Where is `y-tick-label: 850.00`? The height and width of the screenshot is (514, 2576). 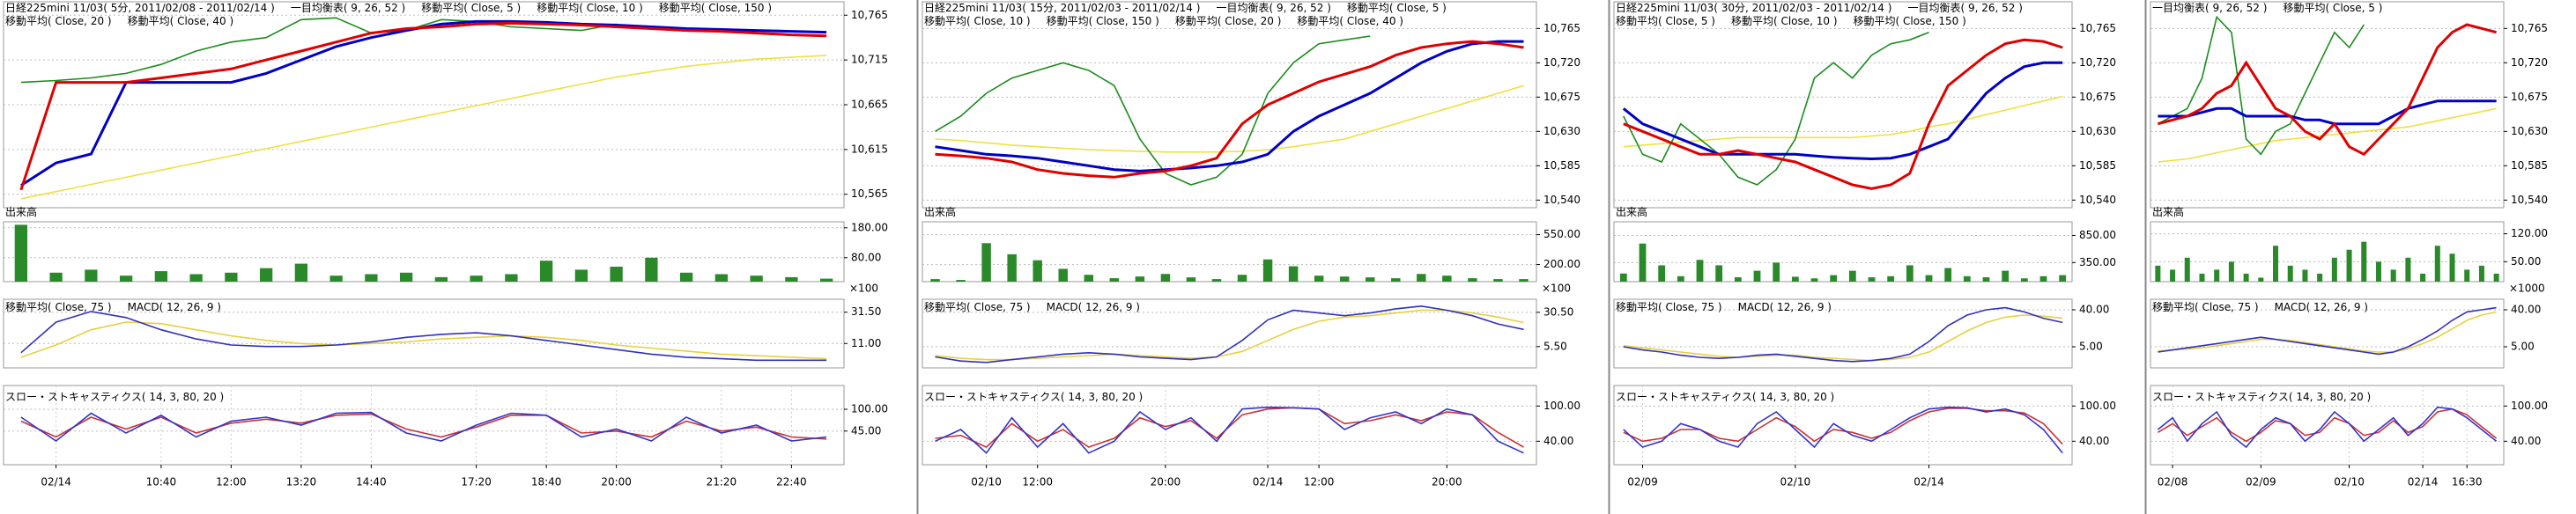 y-tick-label: 850.00 is located at coordinates (2098, 235).